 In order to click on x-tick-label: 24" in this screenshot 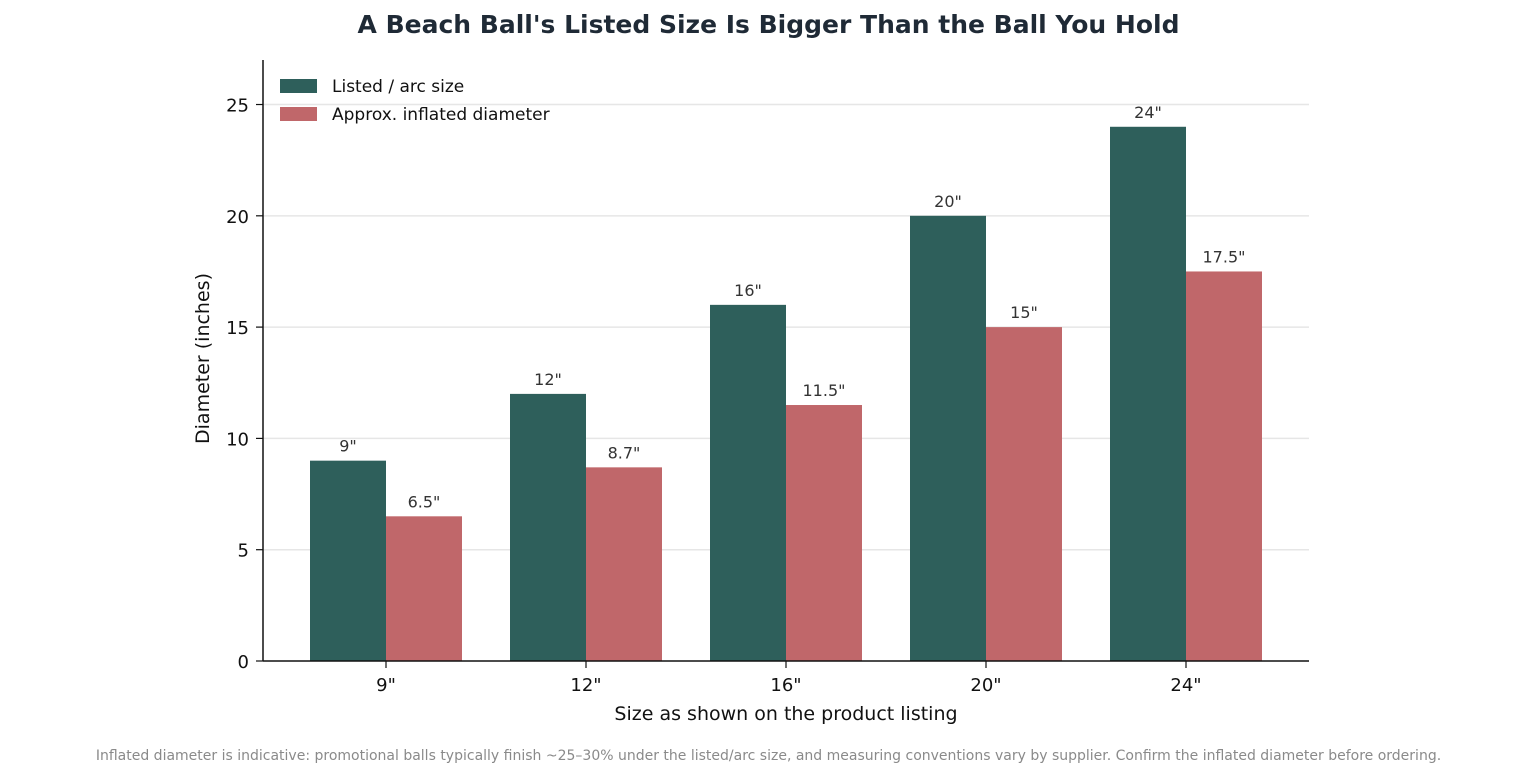, I will do `click(1185, 685)`.